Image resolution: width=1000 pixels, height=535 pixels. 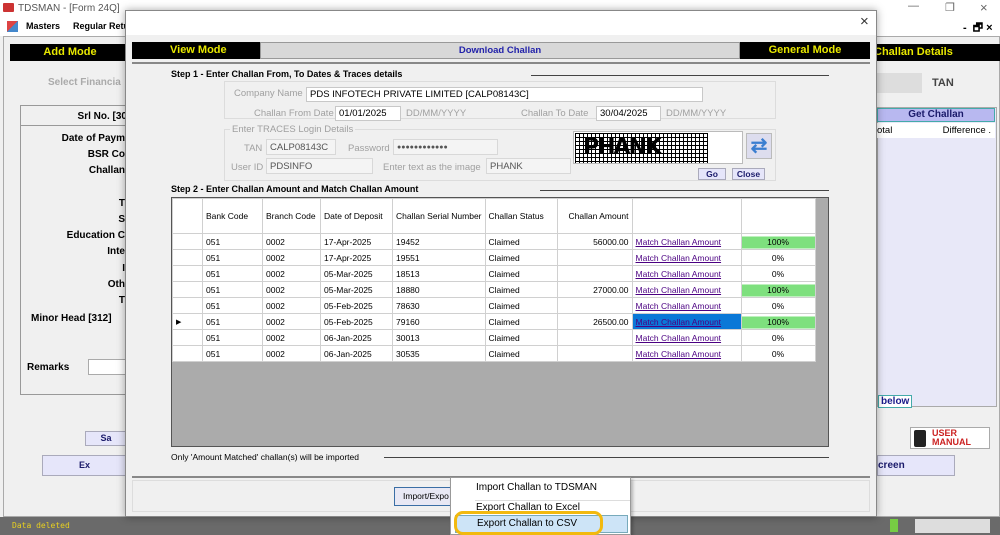 What do you see at coordinates (984, 7) in the screenshot?
I see `close-icon: ×` at bounding box center [984, 7].